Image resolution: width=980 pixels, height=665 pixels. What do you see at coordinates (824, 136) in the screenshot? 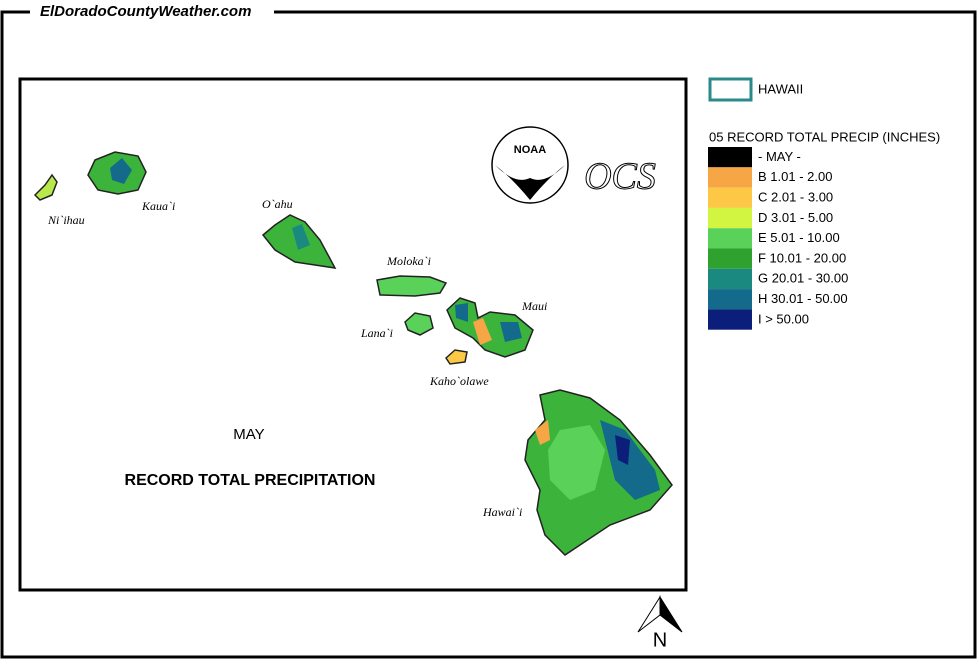
I see `legend-title: 05 RECORD TOTAL PRECIP (INCHES)` at bounding box center [824, 136].